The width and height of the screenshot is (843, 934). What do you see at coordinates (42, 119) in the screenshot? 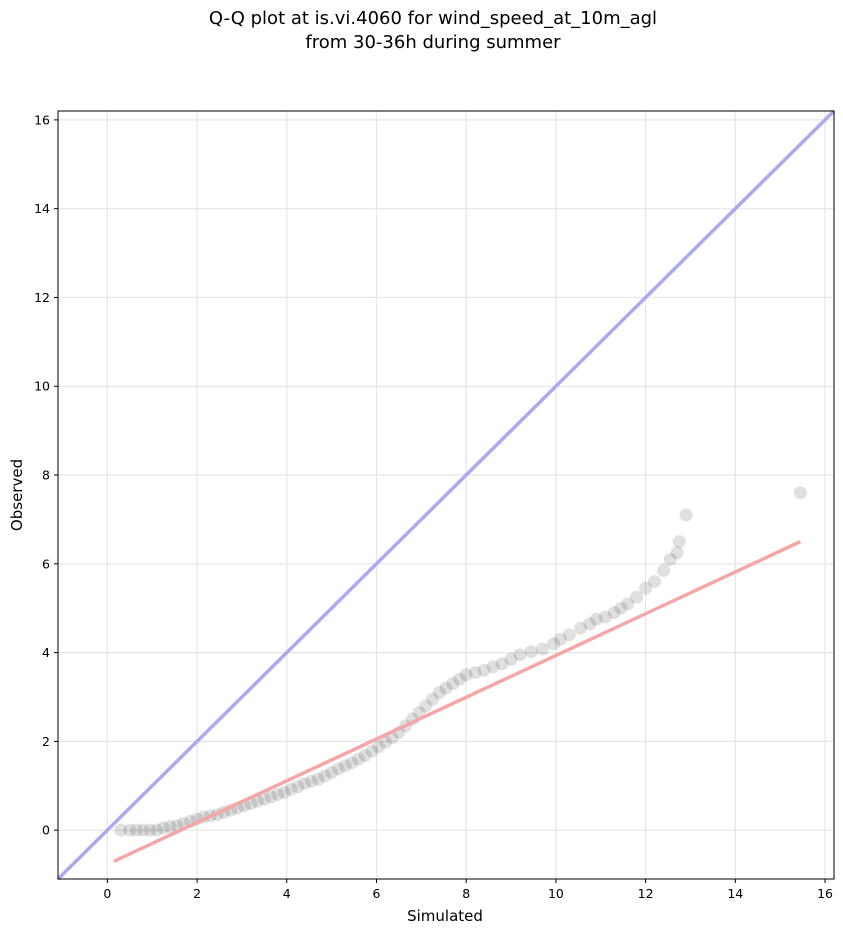
I see `y-tick-label: 16` at bounding box center [42, 119].